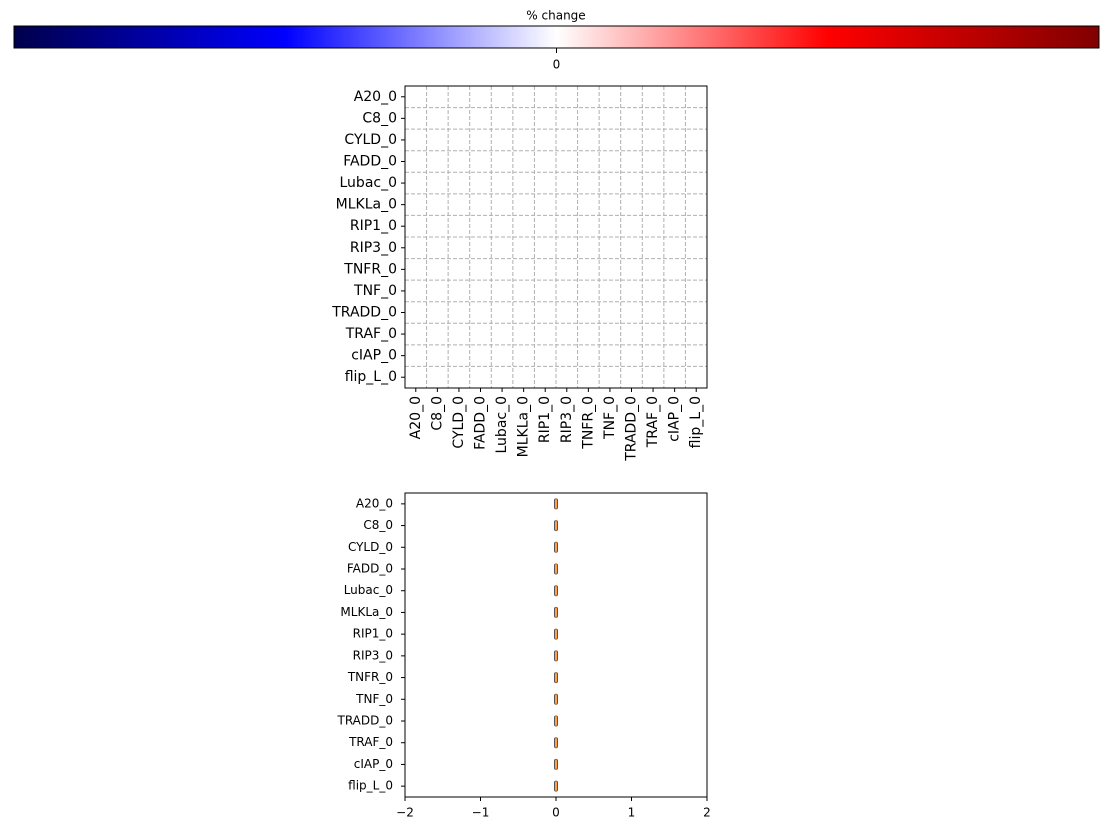 The width and height of the screenshot is (1112, 831). Describe the element at coordinates (373, 226) in the screenshot. I see `y-tick-label: RIP1_0` at that location.